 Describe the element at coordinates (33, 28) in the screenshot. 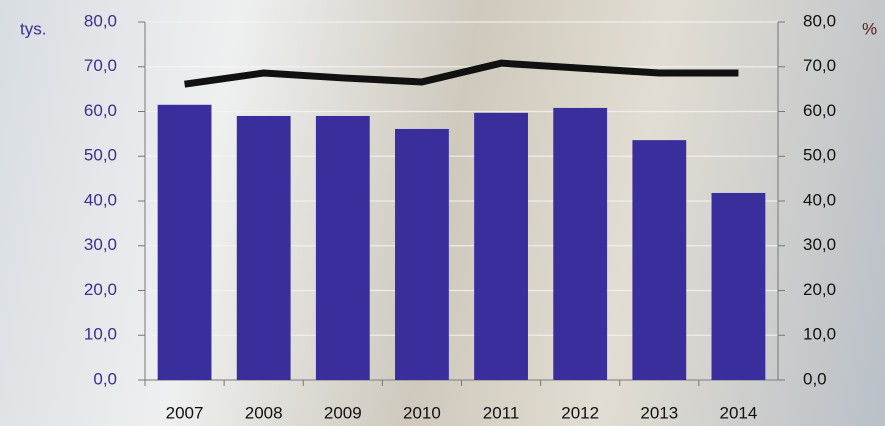

I see `y-axis-title: tys.` at that location.